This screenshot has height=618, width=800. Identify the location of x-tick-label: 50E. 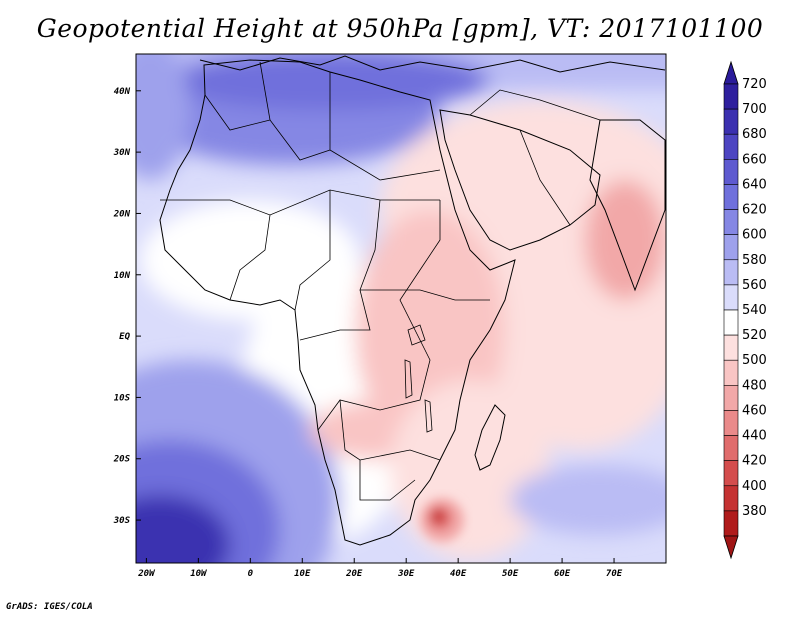
(510, 574).